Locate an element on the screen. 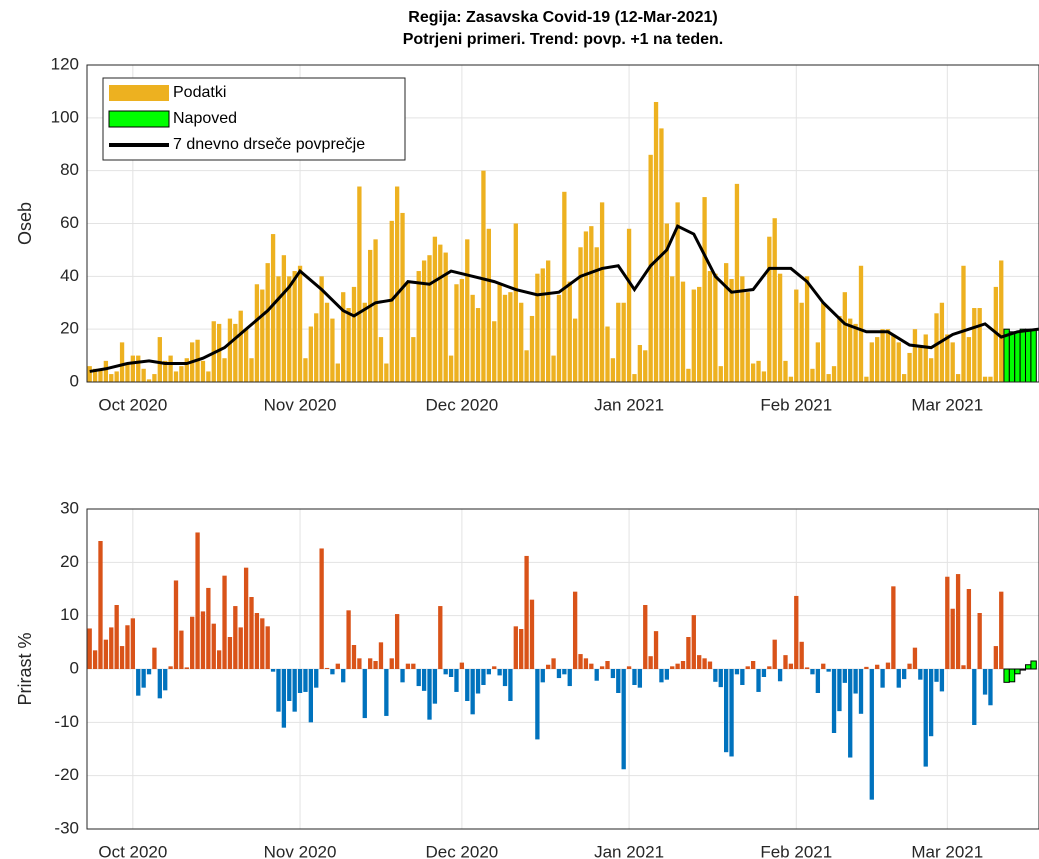 Image resolution: width=1039 pixels, height=859 pixels. y-tick-label: 120 is located at coordinates (65, 63).